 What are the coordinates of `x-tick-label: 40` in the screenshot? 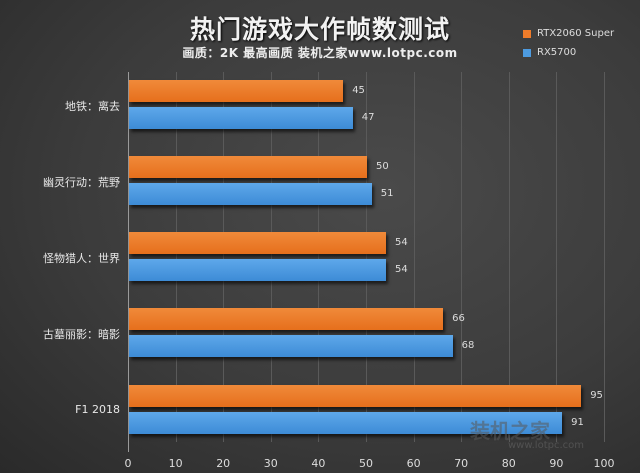 It's located at (318, 463).